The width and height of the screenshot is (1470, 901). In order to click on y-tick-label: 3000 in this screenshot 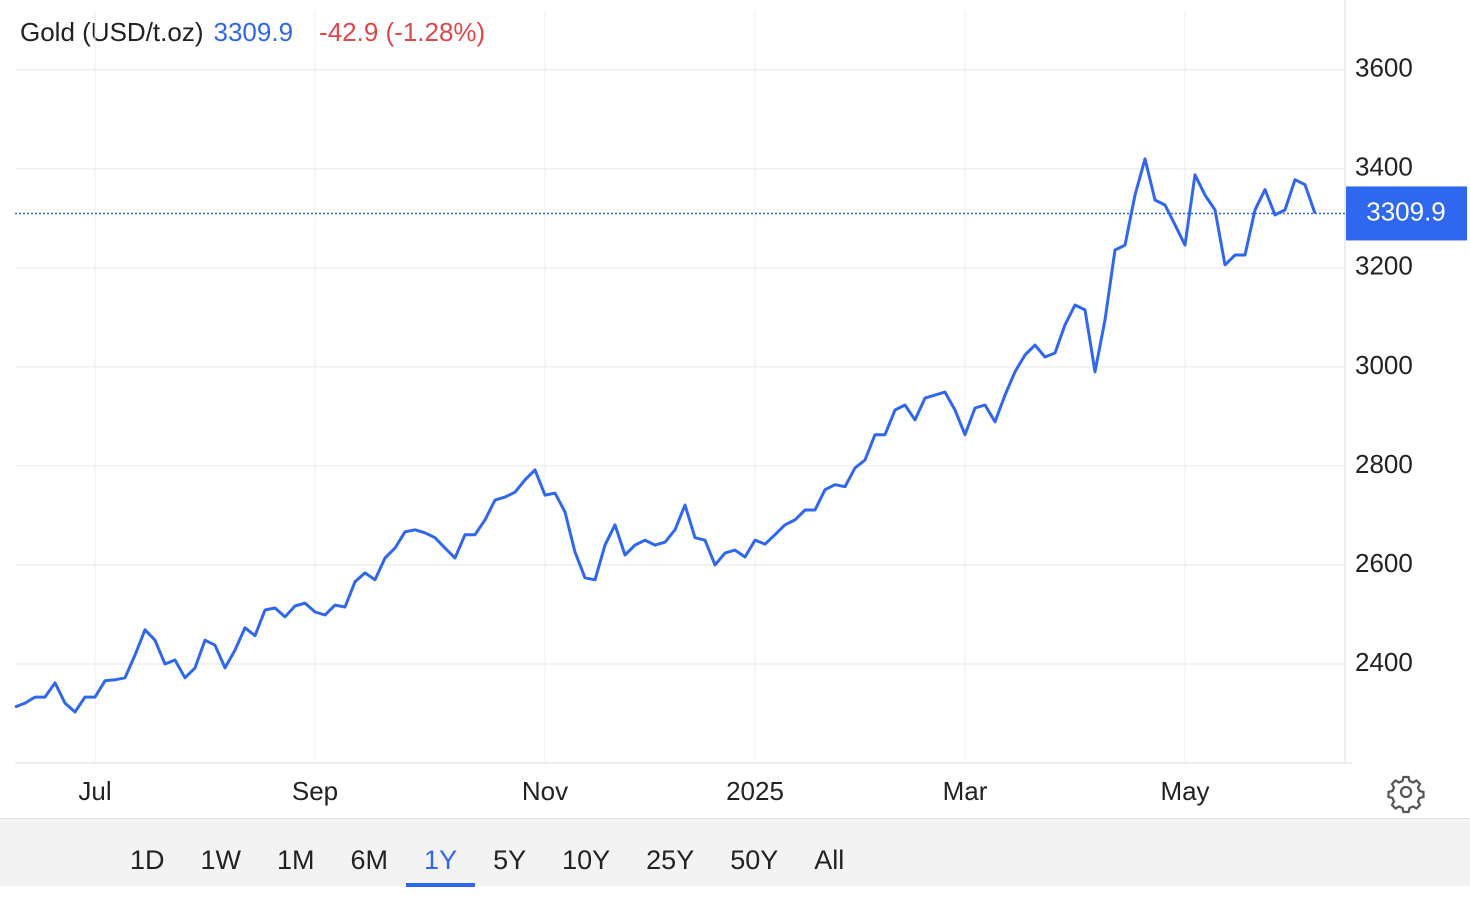, I will do `click(1384, 365)`.